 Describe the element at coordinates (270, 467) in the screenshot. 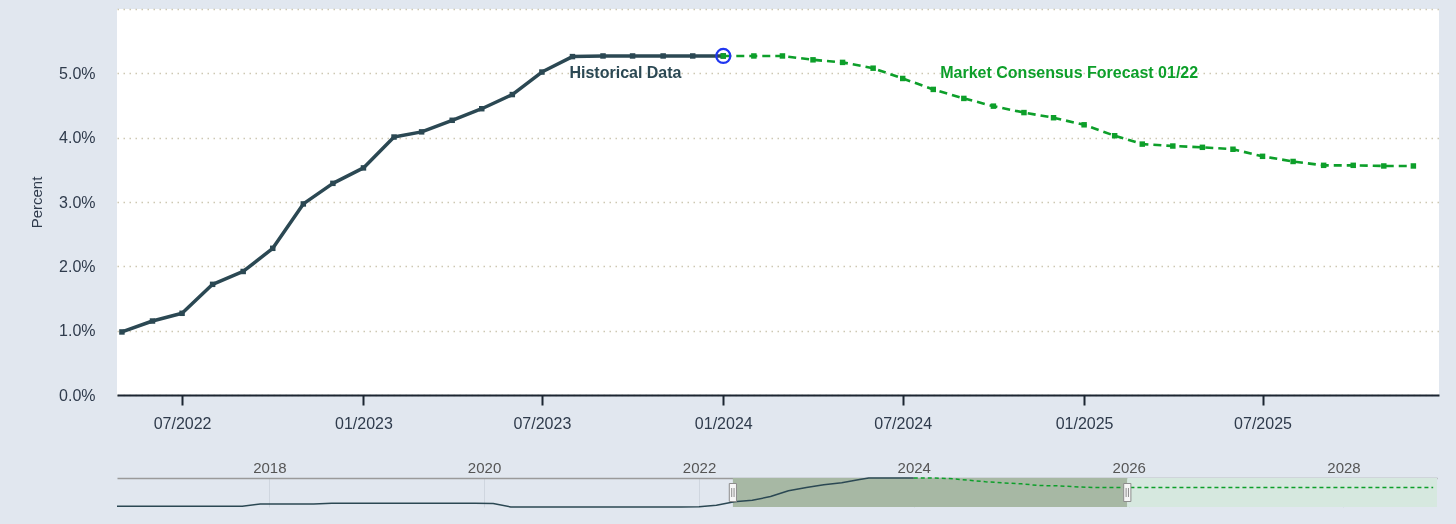

I see `x-tick-label: 2018` at that location.